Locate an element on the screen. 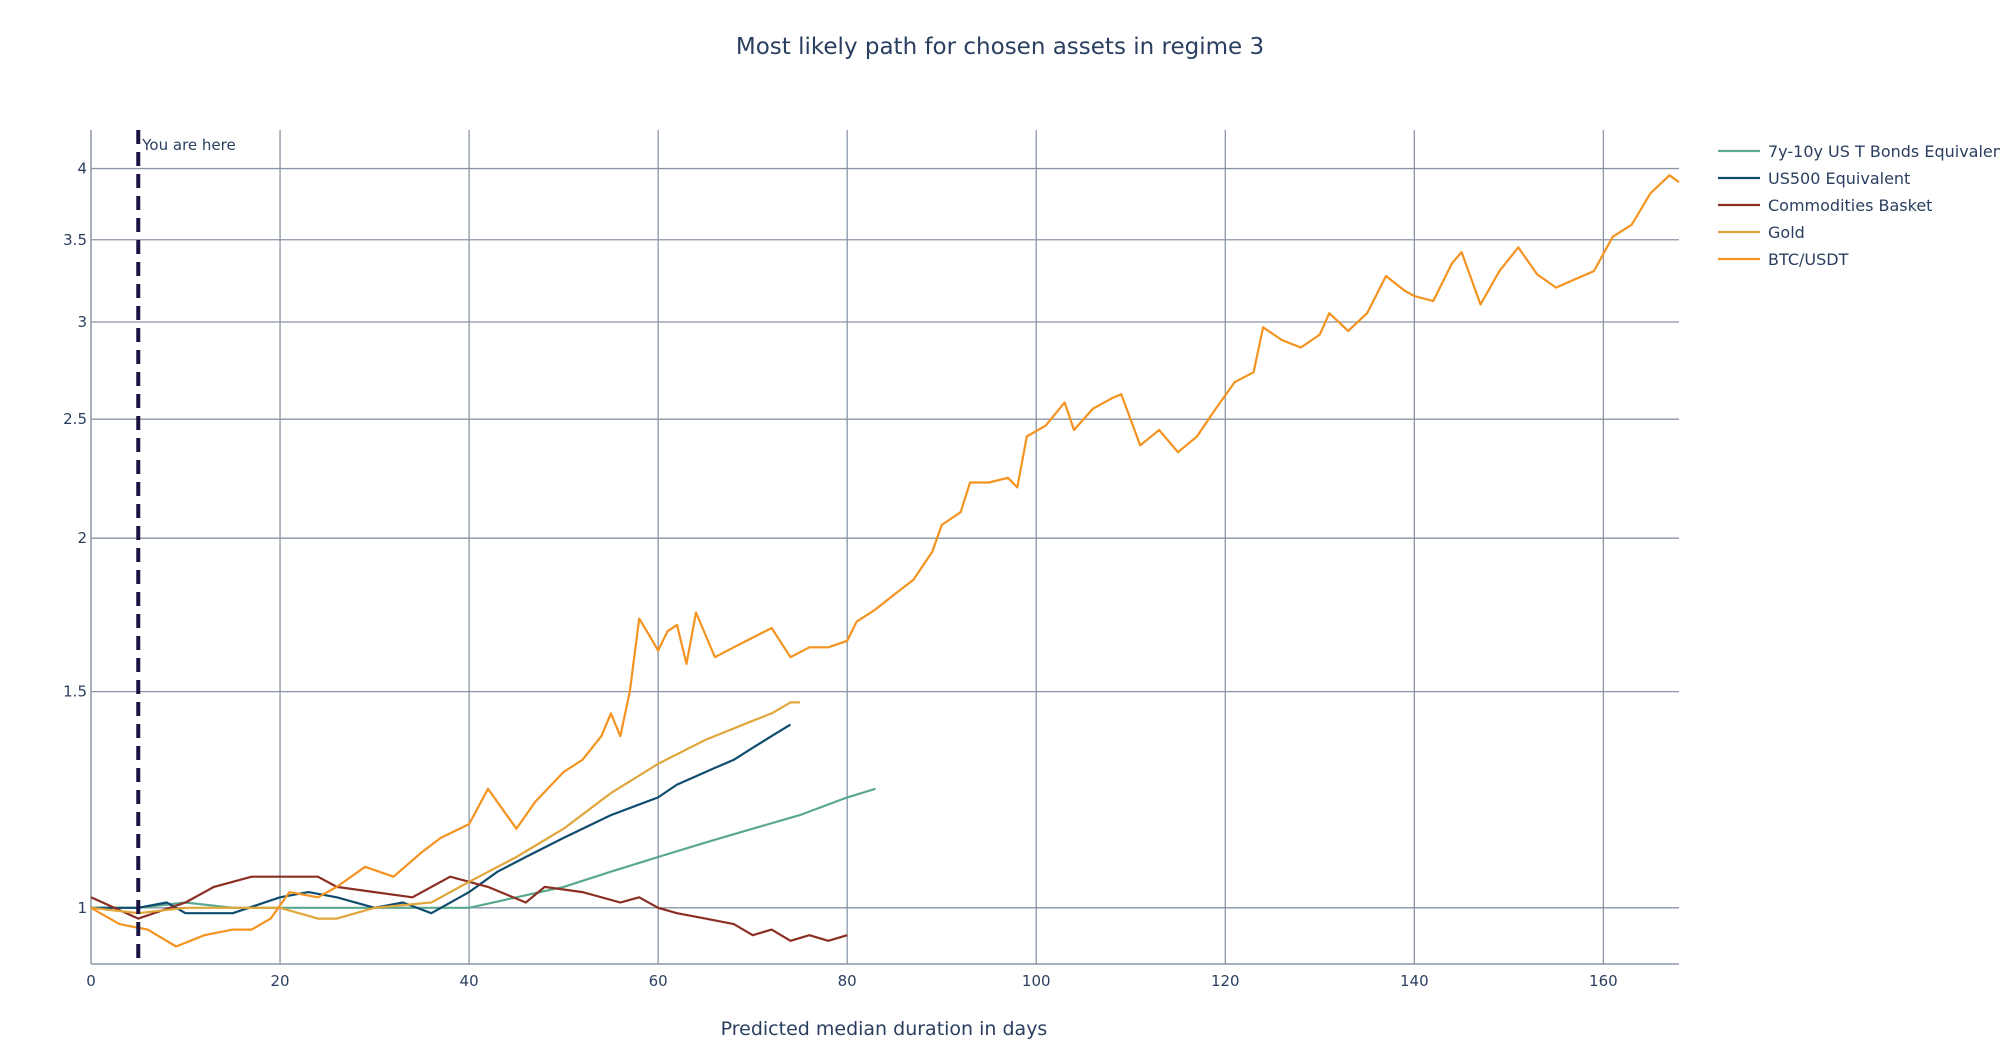  x-tick-label: 120 is located at coordinates (1225, 981).